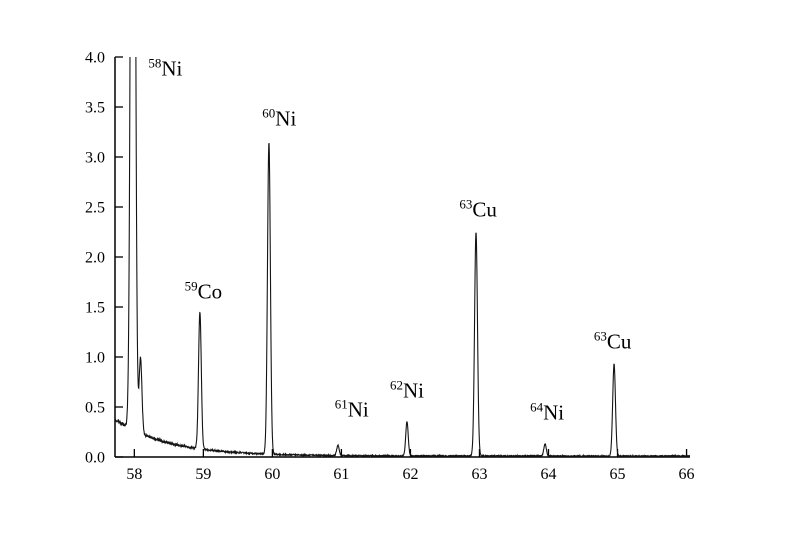 The height and width of the screenshot is (554, 800). Describe the element at coordinates (272, 474) in the screenshot. I see `x-tick-label: 60` at that location.